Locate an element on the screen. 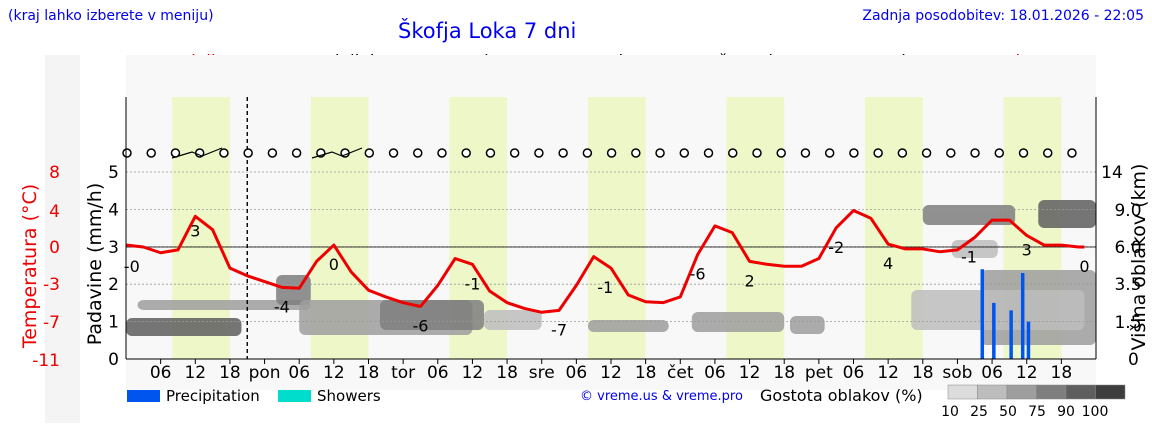 The height and width of the screenshot is (443, 1152). cloud-height-tick-label: 1.5 is located at coordinates (1127, 323).